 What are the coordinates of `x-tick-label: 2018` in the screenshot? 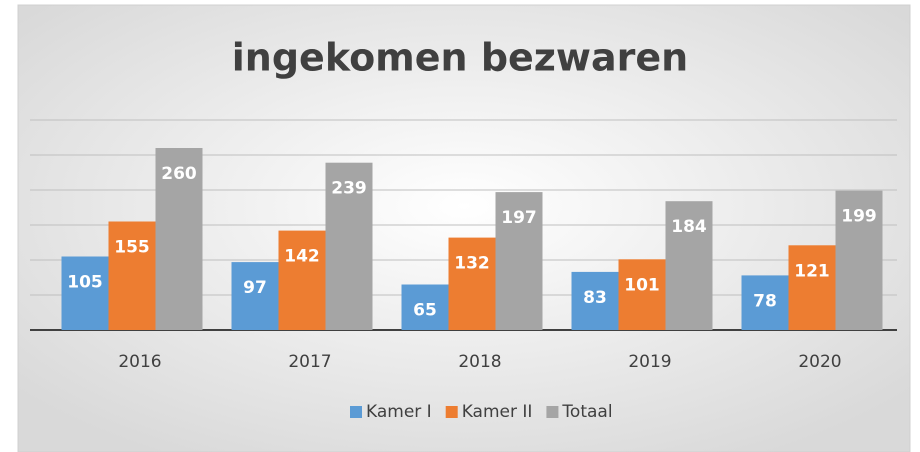 It's located at (479, 362).